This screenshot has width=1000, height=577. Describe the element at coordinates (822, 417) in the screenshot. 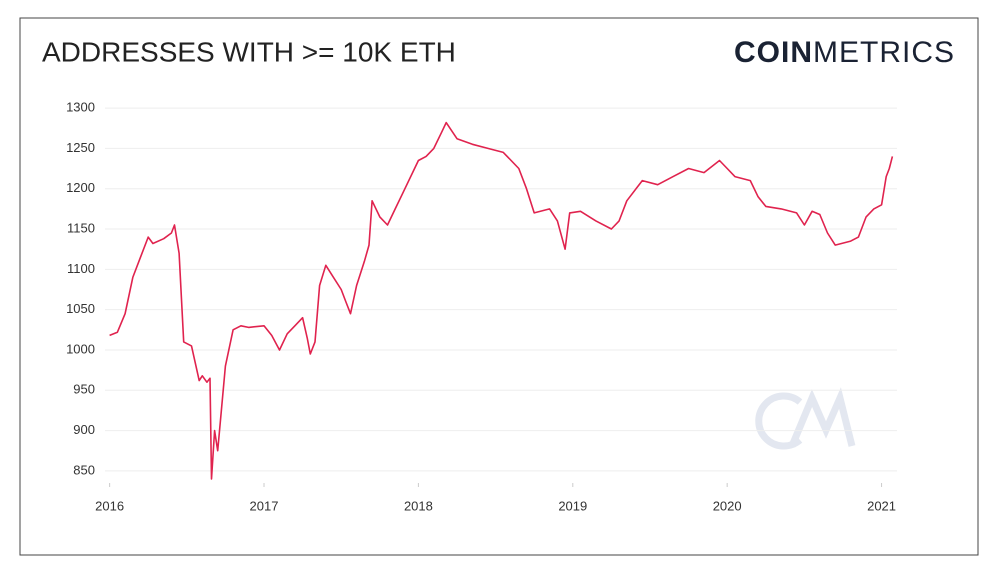

I see `watermark-m` at that location.